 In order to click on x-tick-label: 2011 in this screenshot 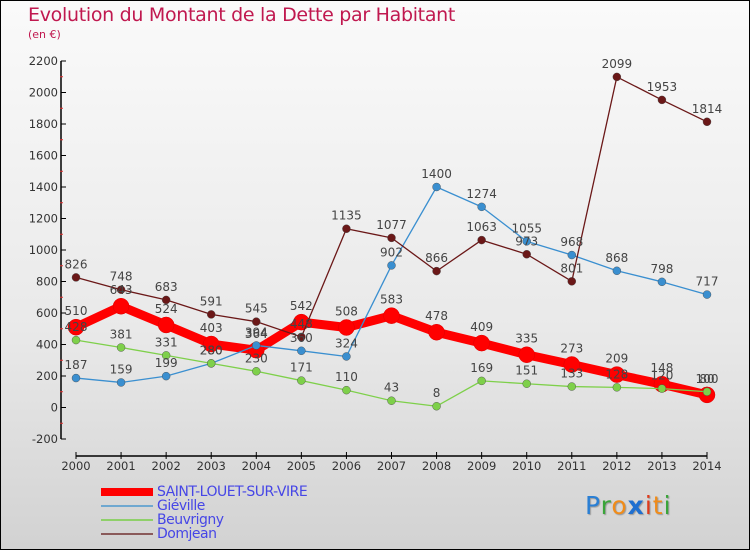, I will do `click(571, 466)`.